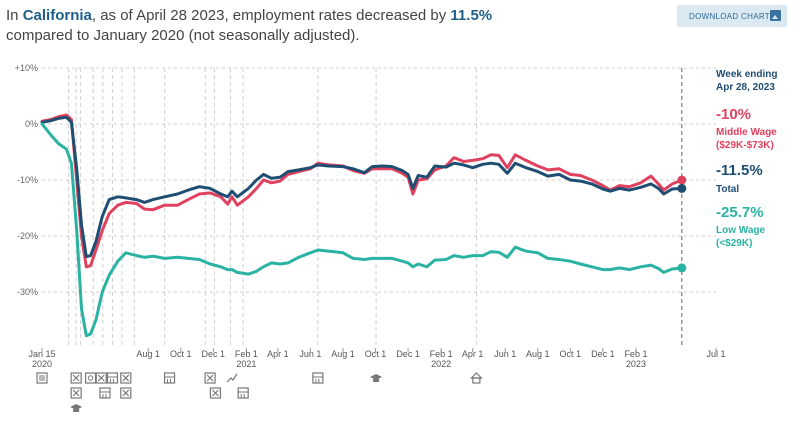  Describe the element at coordinates (27, 292) in the screenshot. I see `y-tick-label: -30%` at that location.